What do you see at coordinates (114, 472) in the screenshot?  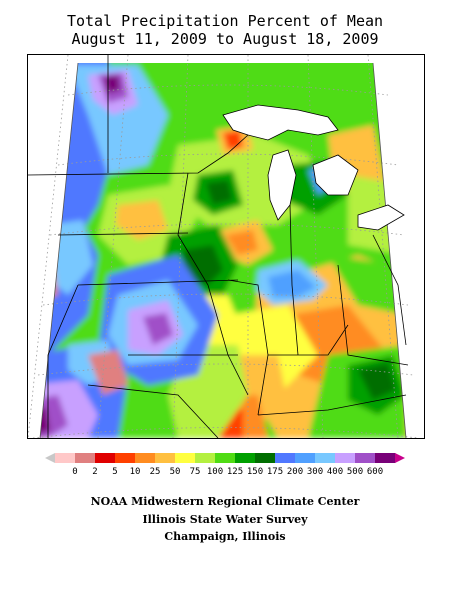 I see `legend-label: 5` at bounding box center [114, 472].